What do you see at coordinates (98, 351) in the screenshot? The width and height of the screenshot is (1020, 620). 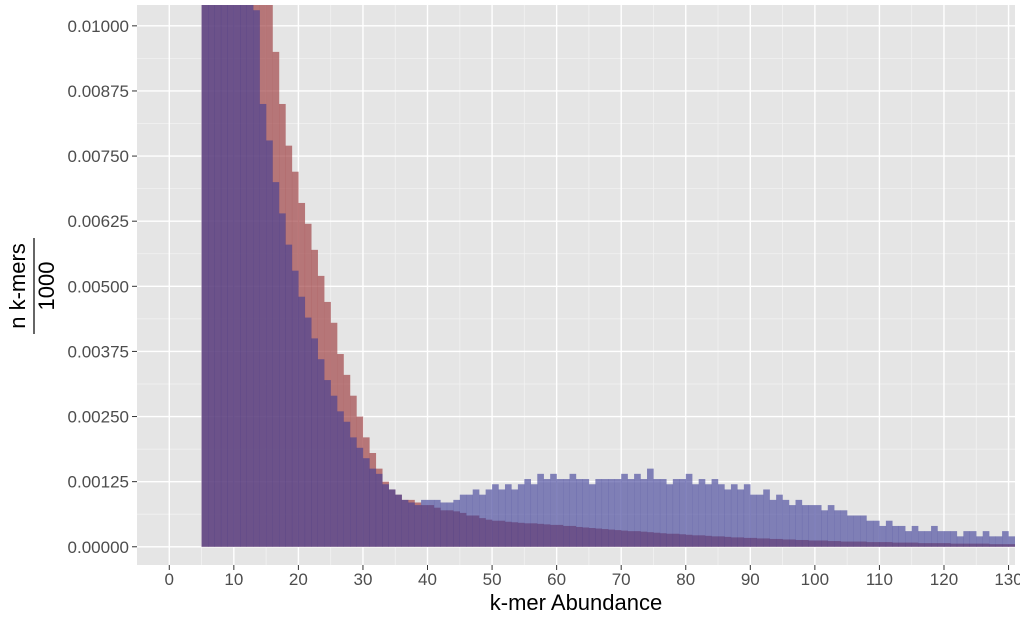 I see `y-tick-label: 0.00375` at bounding box center [98, 351].